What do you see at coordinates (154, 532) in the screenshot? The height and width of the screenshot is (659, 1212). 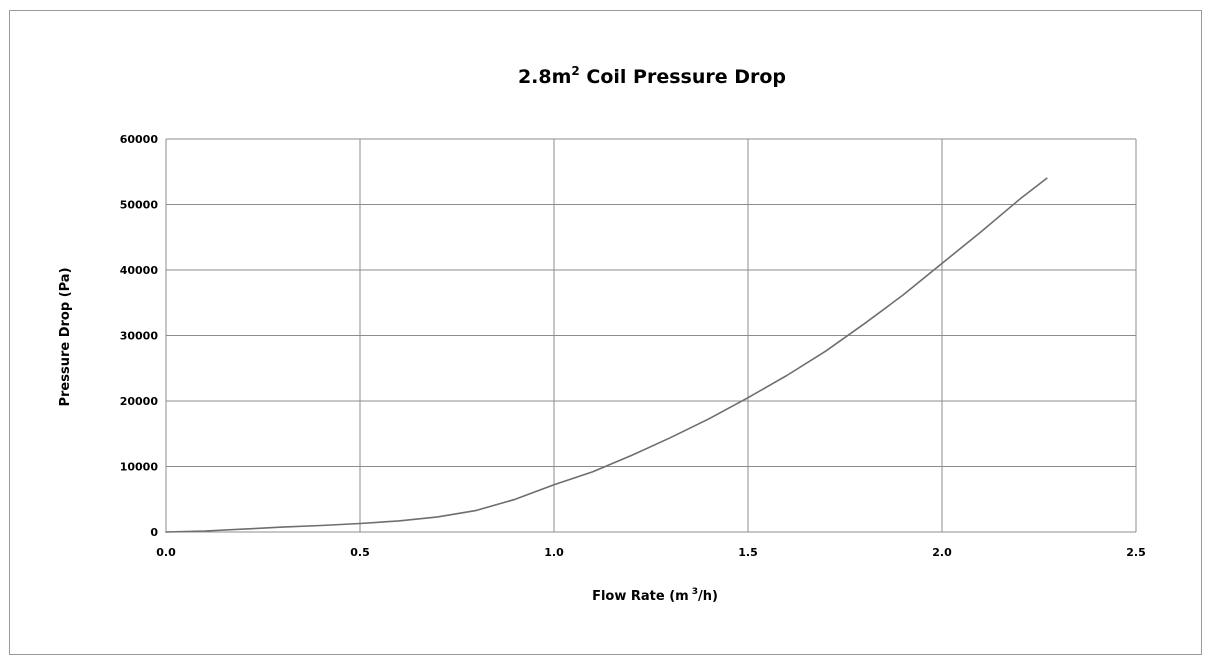 I see `y-tick-label: 0` at bounding box center [154, 532].